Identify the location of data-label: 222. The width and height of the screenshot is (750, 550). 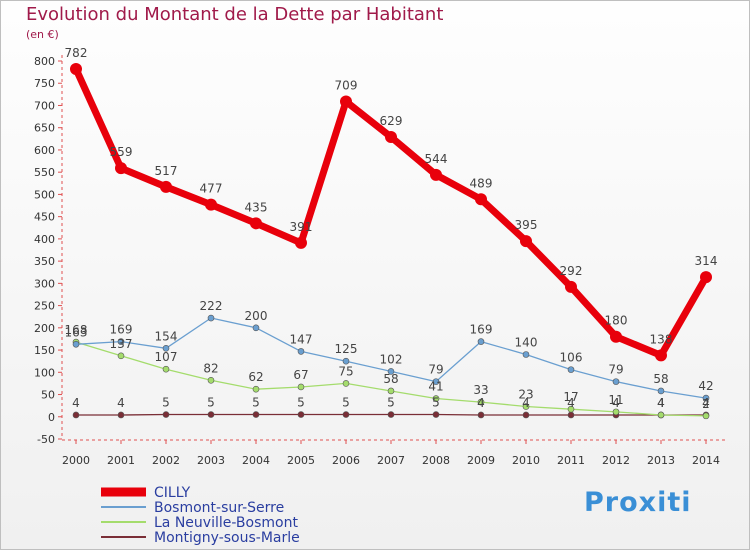
(211, 306).